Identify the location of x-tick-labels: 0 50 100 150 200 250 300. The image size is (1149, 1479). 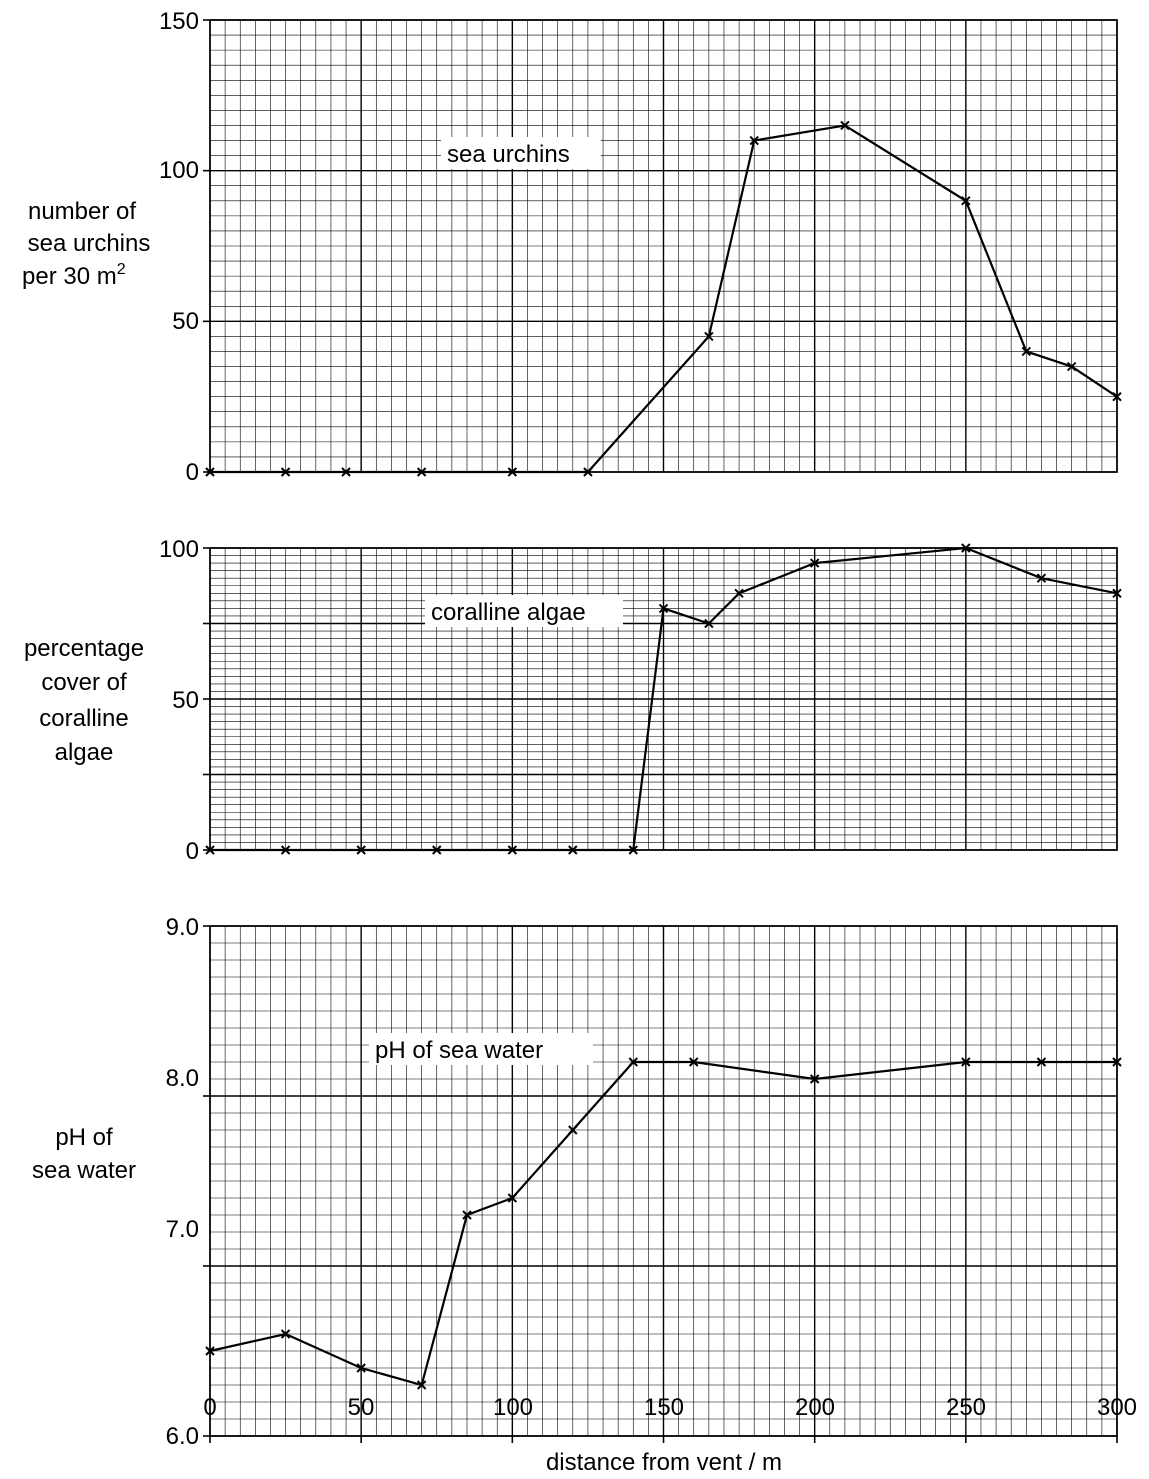
(670, 1407).